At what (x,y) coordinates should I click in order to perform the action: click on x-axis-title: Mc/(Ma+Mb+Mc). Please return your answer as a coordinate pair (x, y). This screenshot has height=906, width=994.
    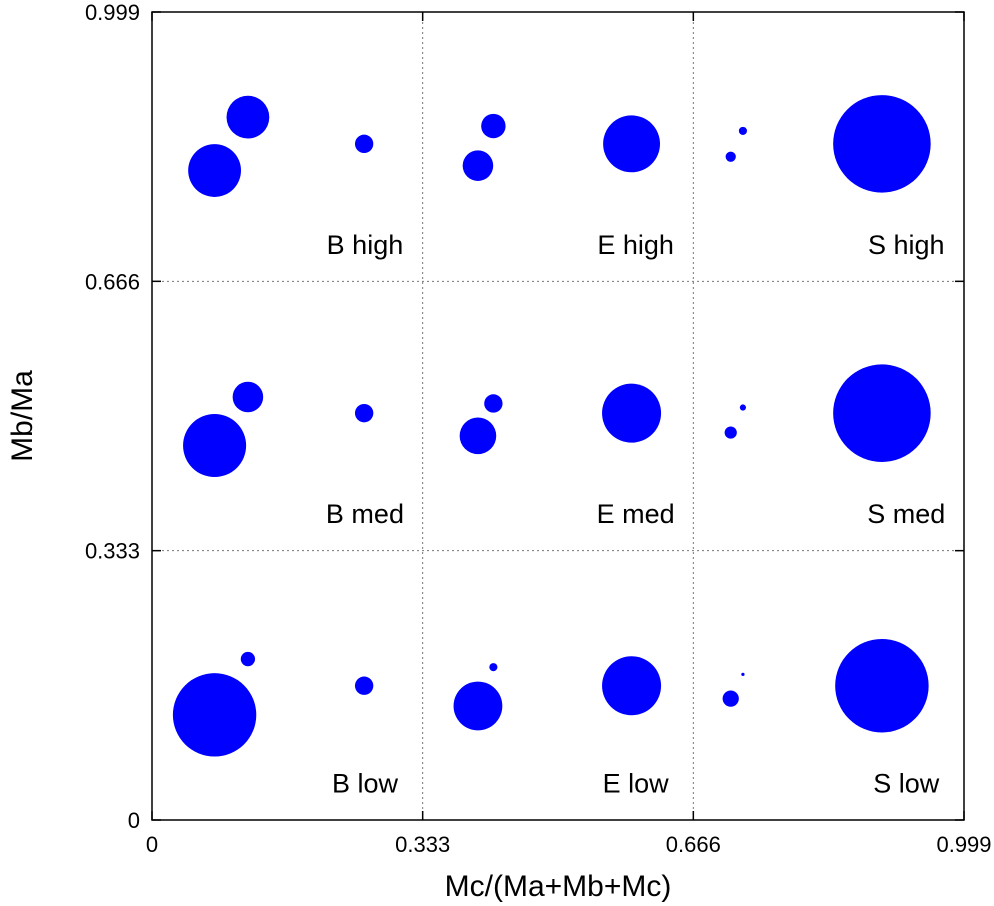
    Looking at the image, I should click on (558, 886).